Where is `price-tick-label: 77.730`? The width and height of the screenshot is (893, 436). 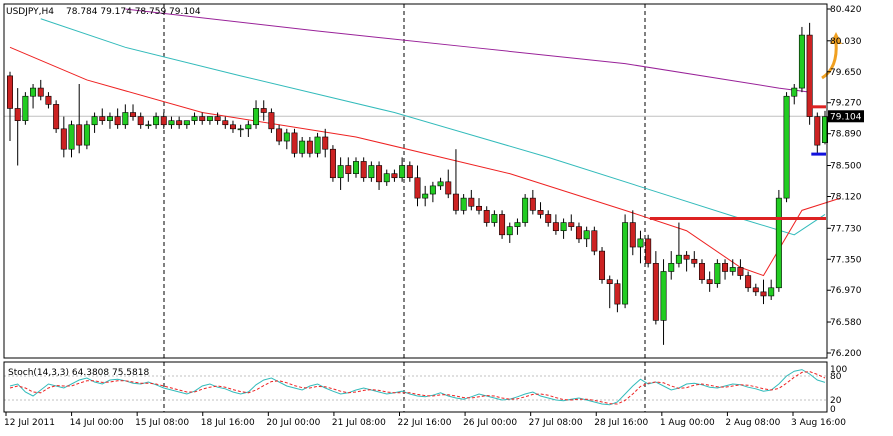 price-tick-label: 77.730 is located at coordinates (846, 229).